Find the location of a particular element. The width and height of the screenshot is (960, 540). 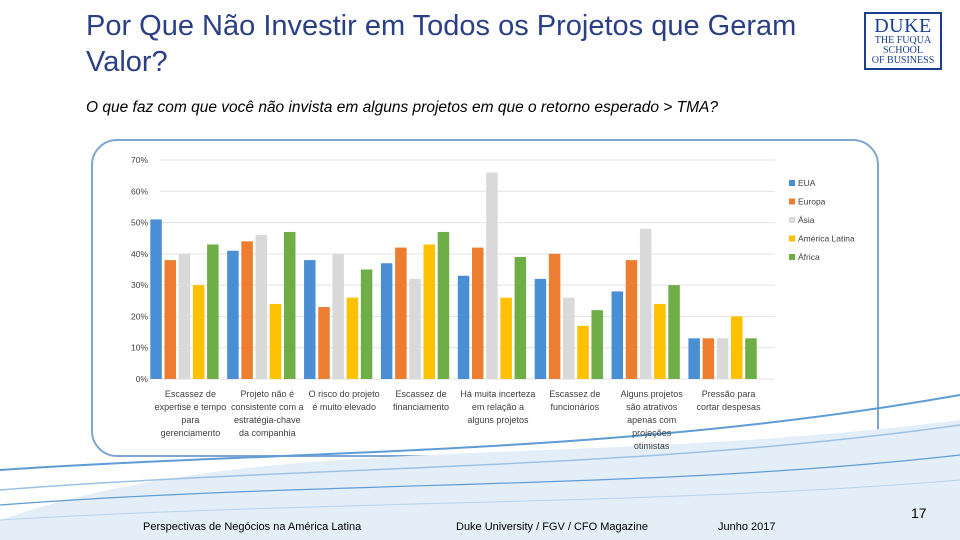

x-tick-label: gerenciamento is located at coordinates (191, 433).